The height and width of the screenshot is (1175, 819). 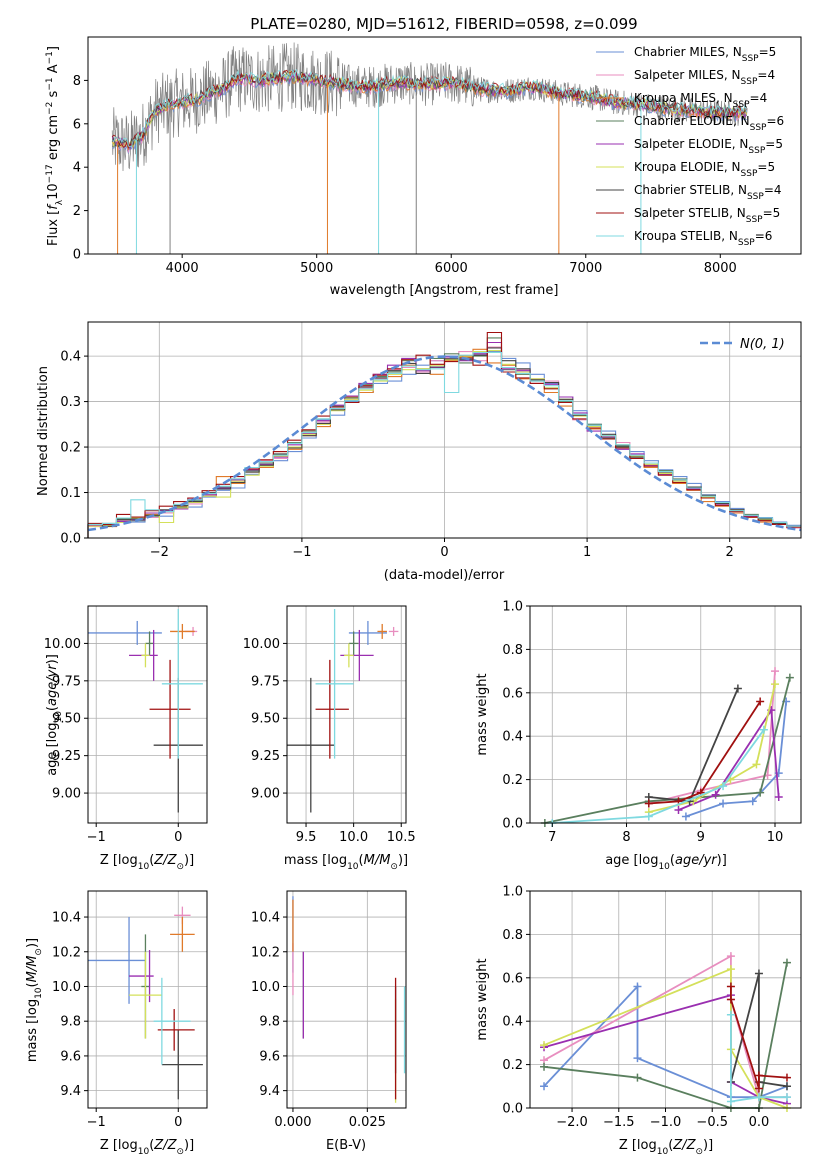 I want to click on axes-age-vs-mass: 9.5 10.0 10.5 9.00 9.25 9.50 9.75 10.00, so click(x=329, y=725).